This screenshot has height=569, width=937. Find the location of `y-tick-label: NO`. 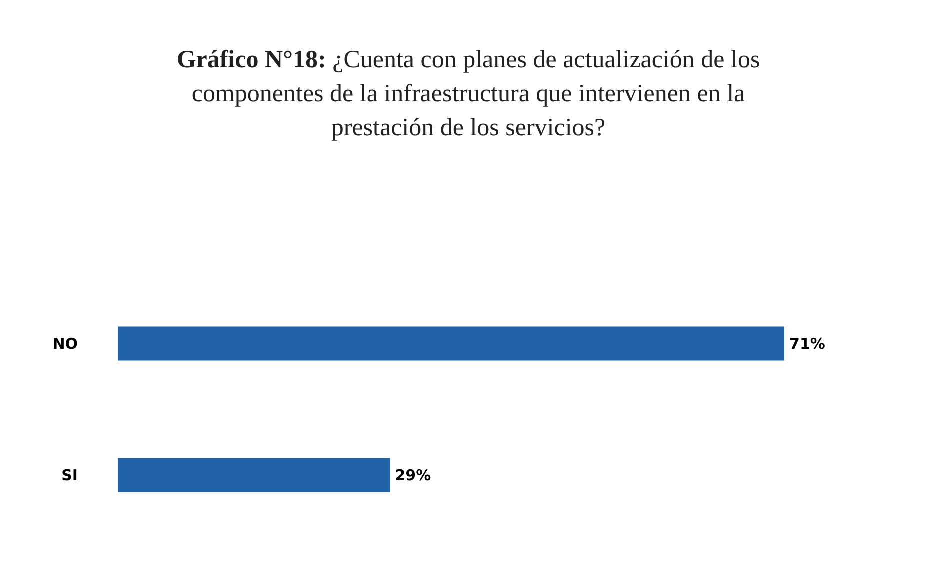

y-tick-label: NO is located at coordinates (65, 343).